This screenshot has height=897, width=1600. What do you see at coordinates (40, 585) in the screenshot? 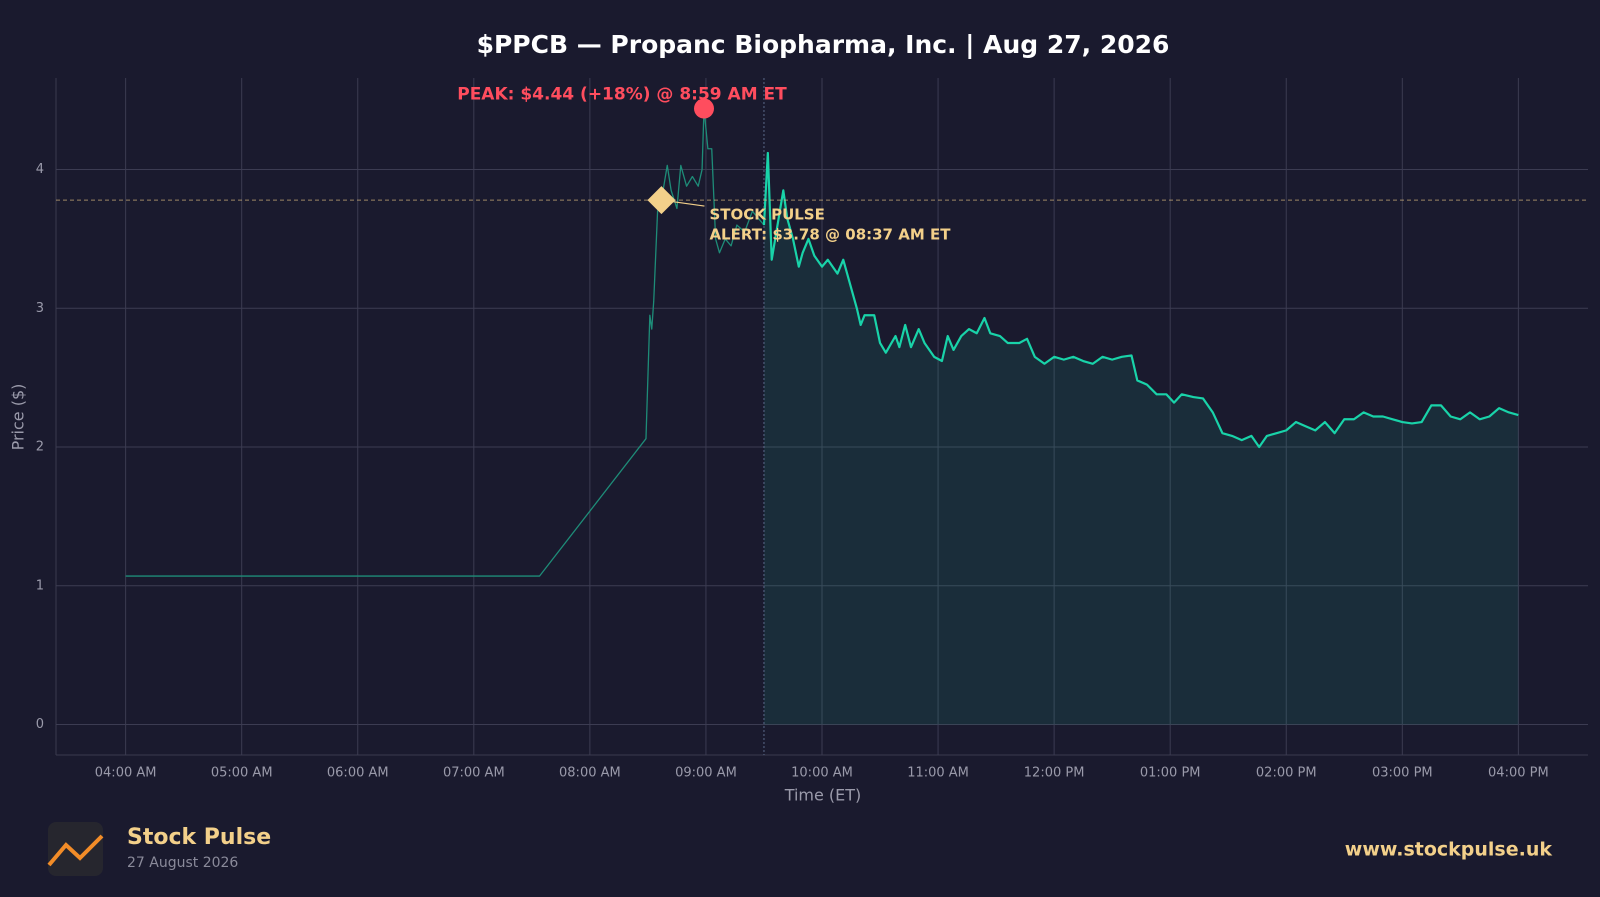
I see `y-tick-label: 1` at bounding box center [40, 585].